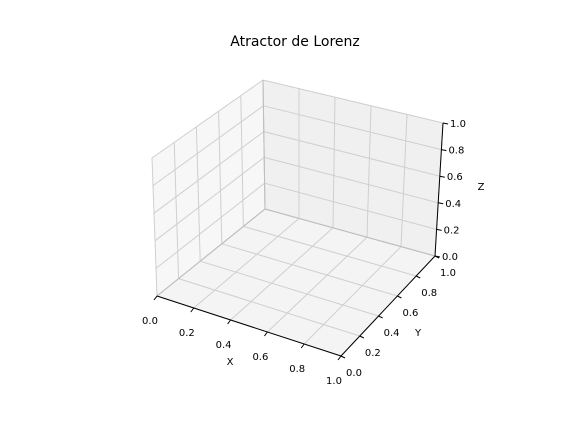  Describe the element at coordinates (481, 187) in the screenshot. I see `z-axis-label: Z` at that location.